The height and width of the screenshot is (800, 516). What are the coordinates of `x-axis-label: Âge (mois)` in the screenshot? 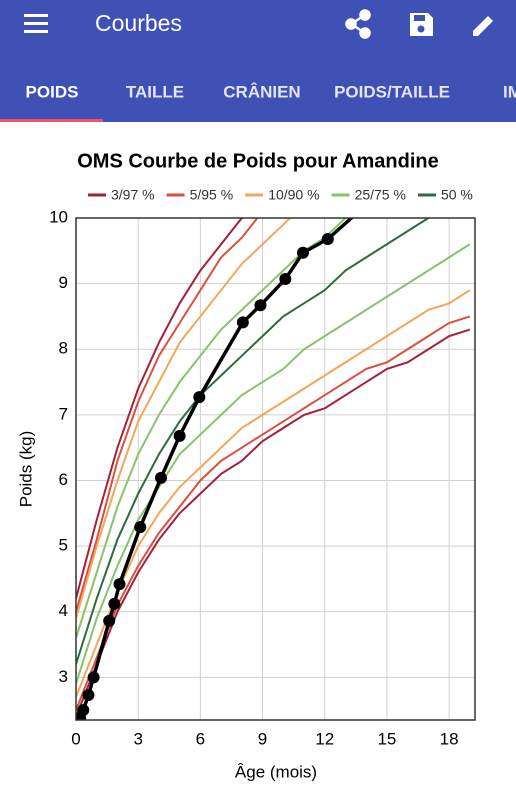 It's located at (276, 771).